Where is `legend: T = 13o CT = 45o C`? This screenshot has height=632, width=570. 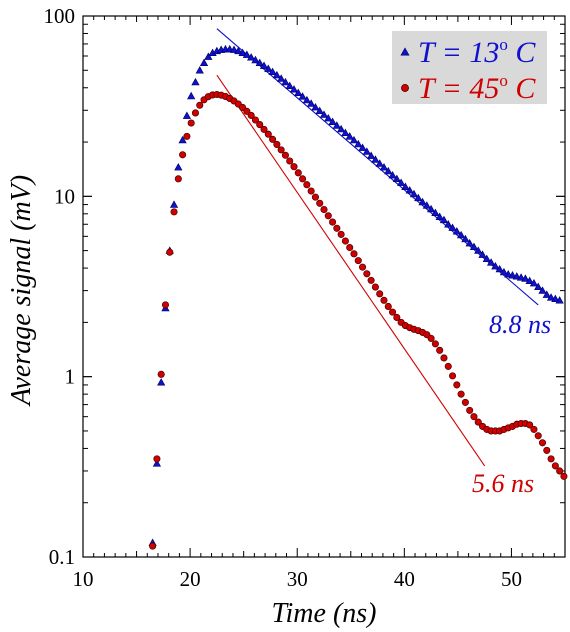 legend: T = 13o CT = 45o C is located at coordinates (469, 68).